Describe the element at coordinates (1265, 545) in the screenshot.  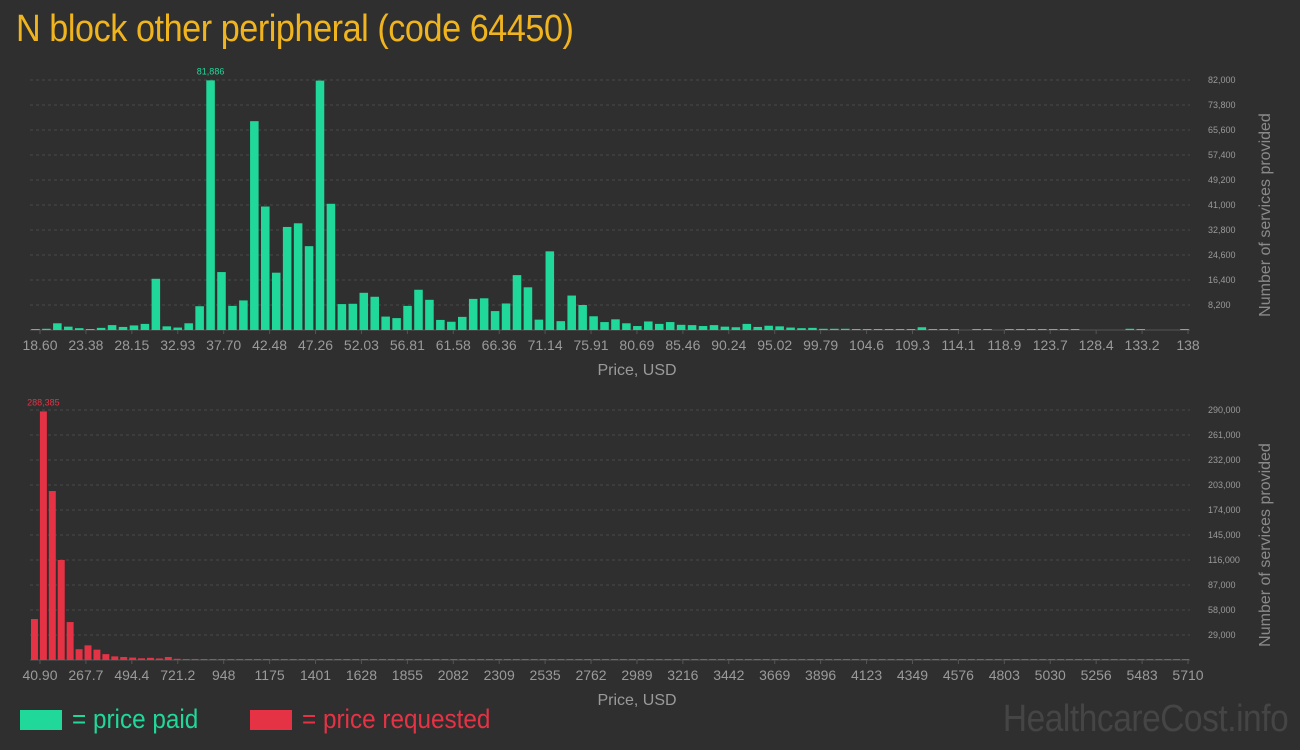
I see `y-axis-label: Number of services provided` at that location.